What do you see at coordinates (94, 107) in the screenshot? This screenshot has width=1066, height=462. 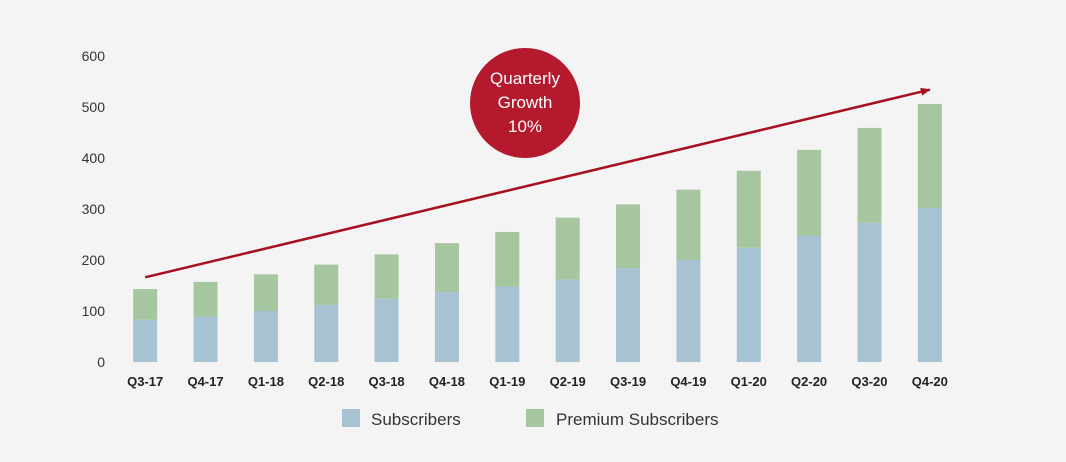 I see `y-tick-label: 500` at bounding box center [94, 107].